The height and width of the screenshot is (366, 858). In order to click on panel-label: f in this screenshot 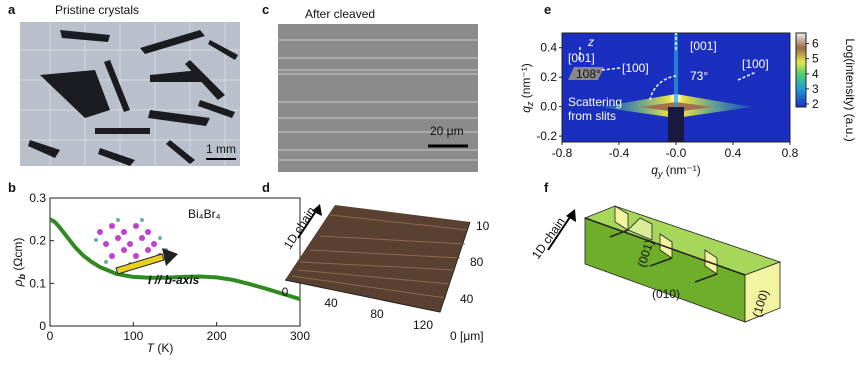, I will do `click(546, 187)`.